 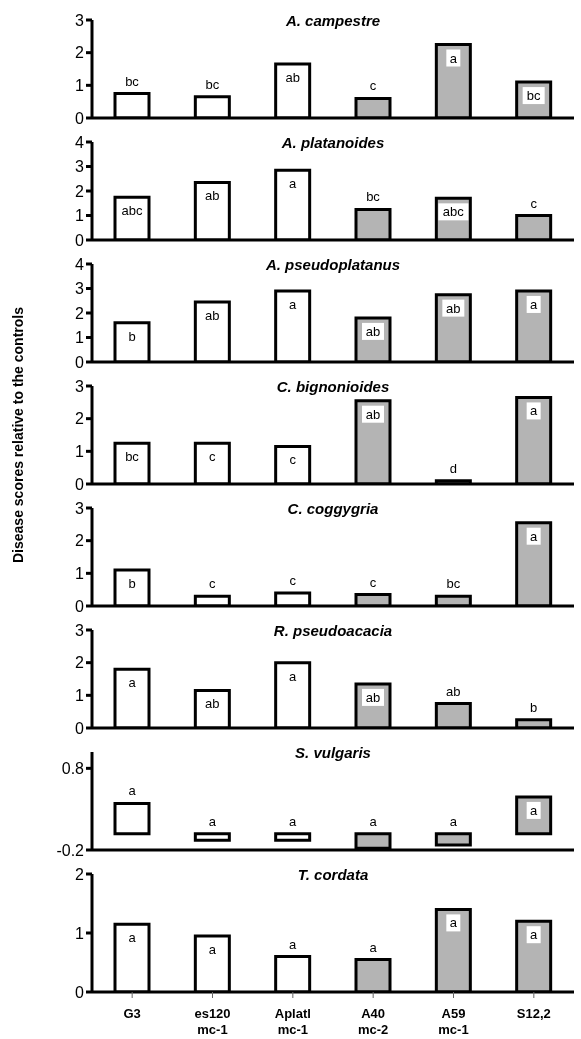 I want to click on x-tick-label: es120 mc-1, so click(x=212, y=1021).